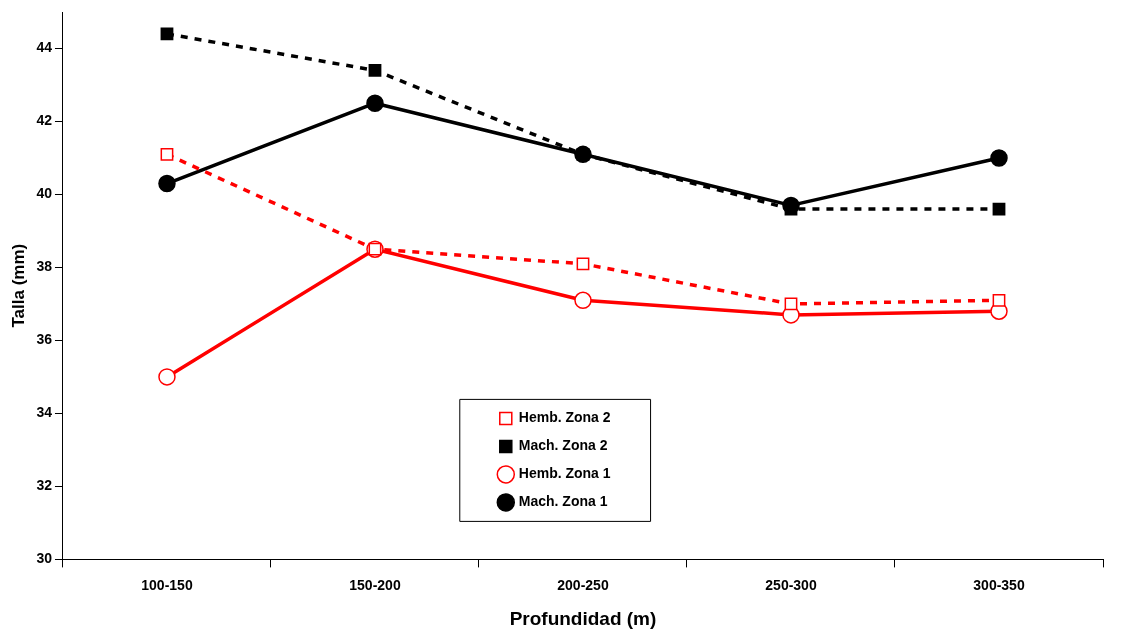  What do you see at coordinates (563, 445) in the screenshot?
I see `legend-label: Mach. Zona 2` at bounding box center [563, 445].